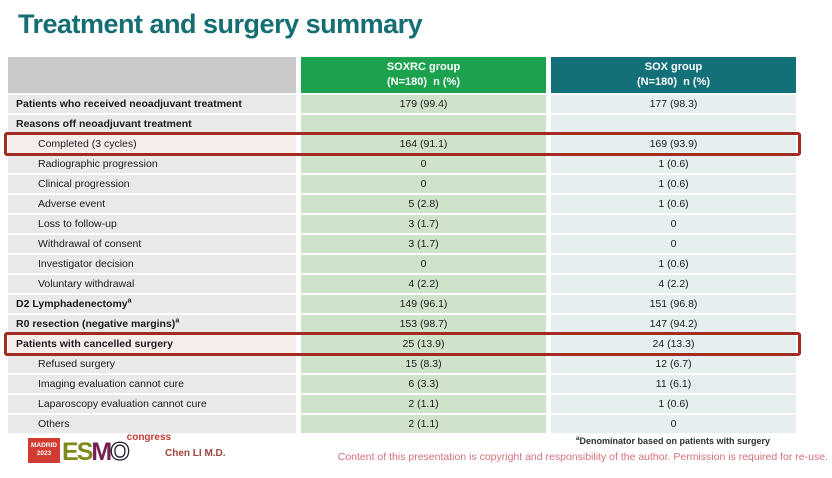 This screenshot has width=832, height=478. I want to click on row-label-text: Radiographic progression, so click(98, 164).